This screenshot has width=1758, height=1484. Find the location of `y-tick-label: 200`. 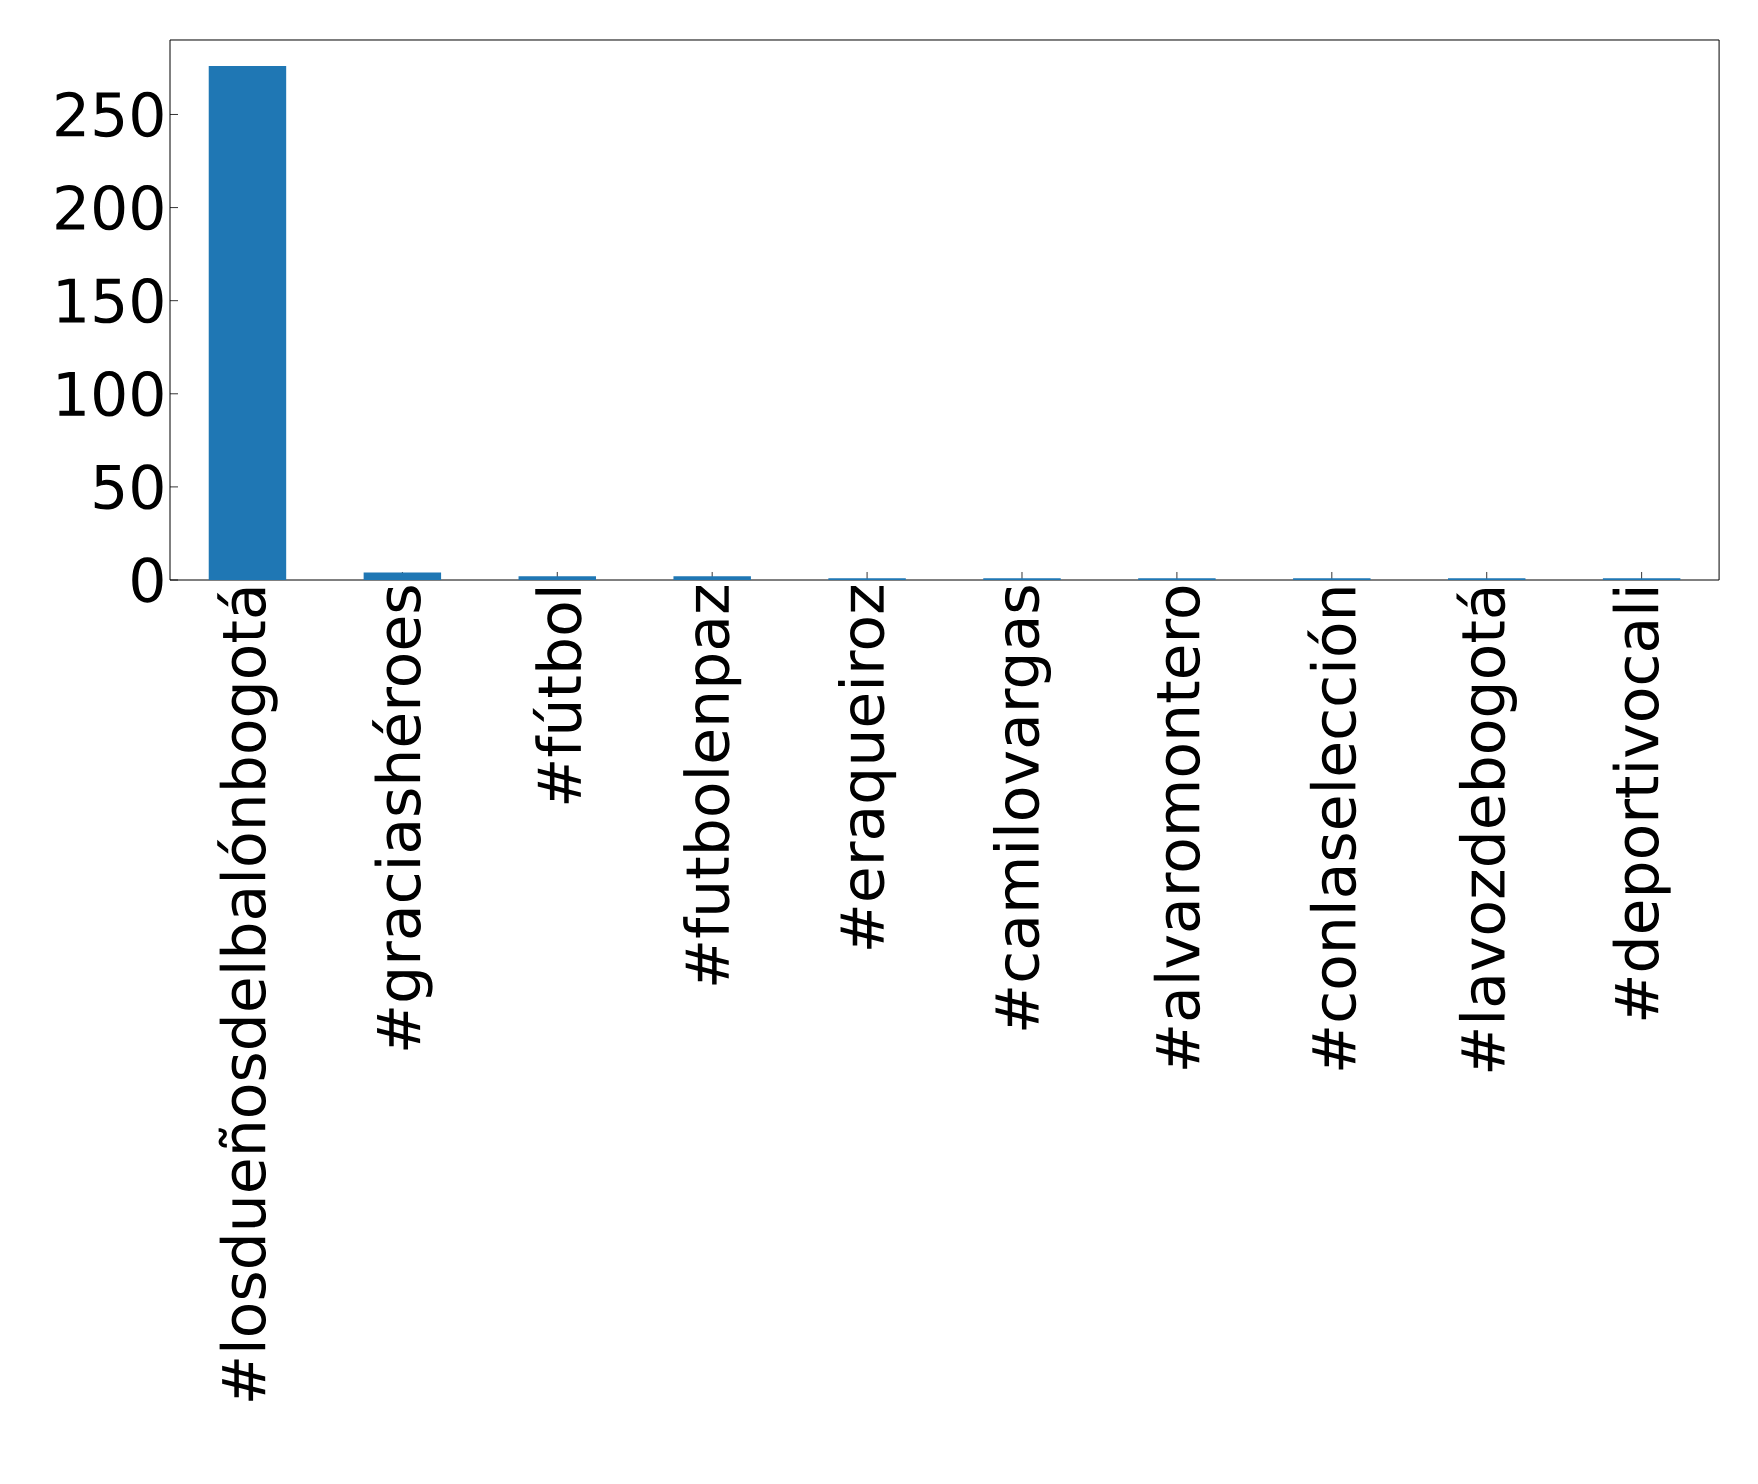

y-tick-label: 200 is located at coordinates (109, 207).